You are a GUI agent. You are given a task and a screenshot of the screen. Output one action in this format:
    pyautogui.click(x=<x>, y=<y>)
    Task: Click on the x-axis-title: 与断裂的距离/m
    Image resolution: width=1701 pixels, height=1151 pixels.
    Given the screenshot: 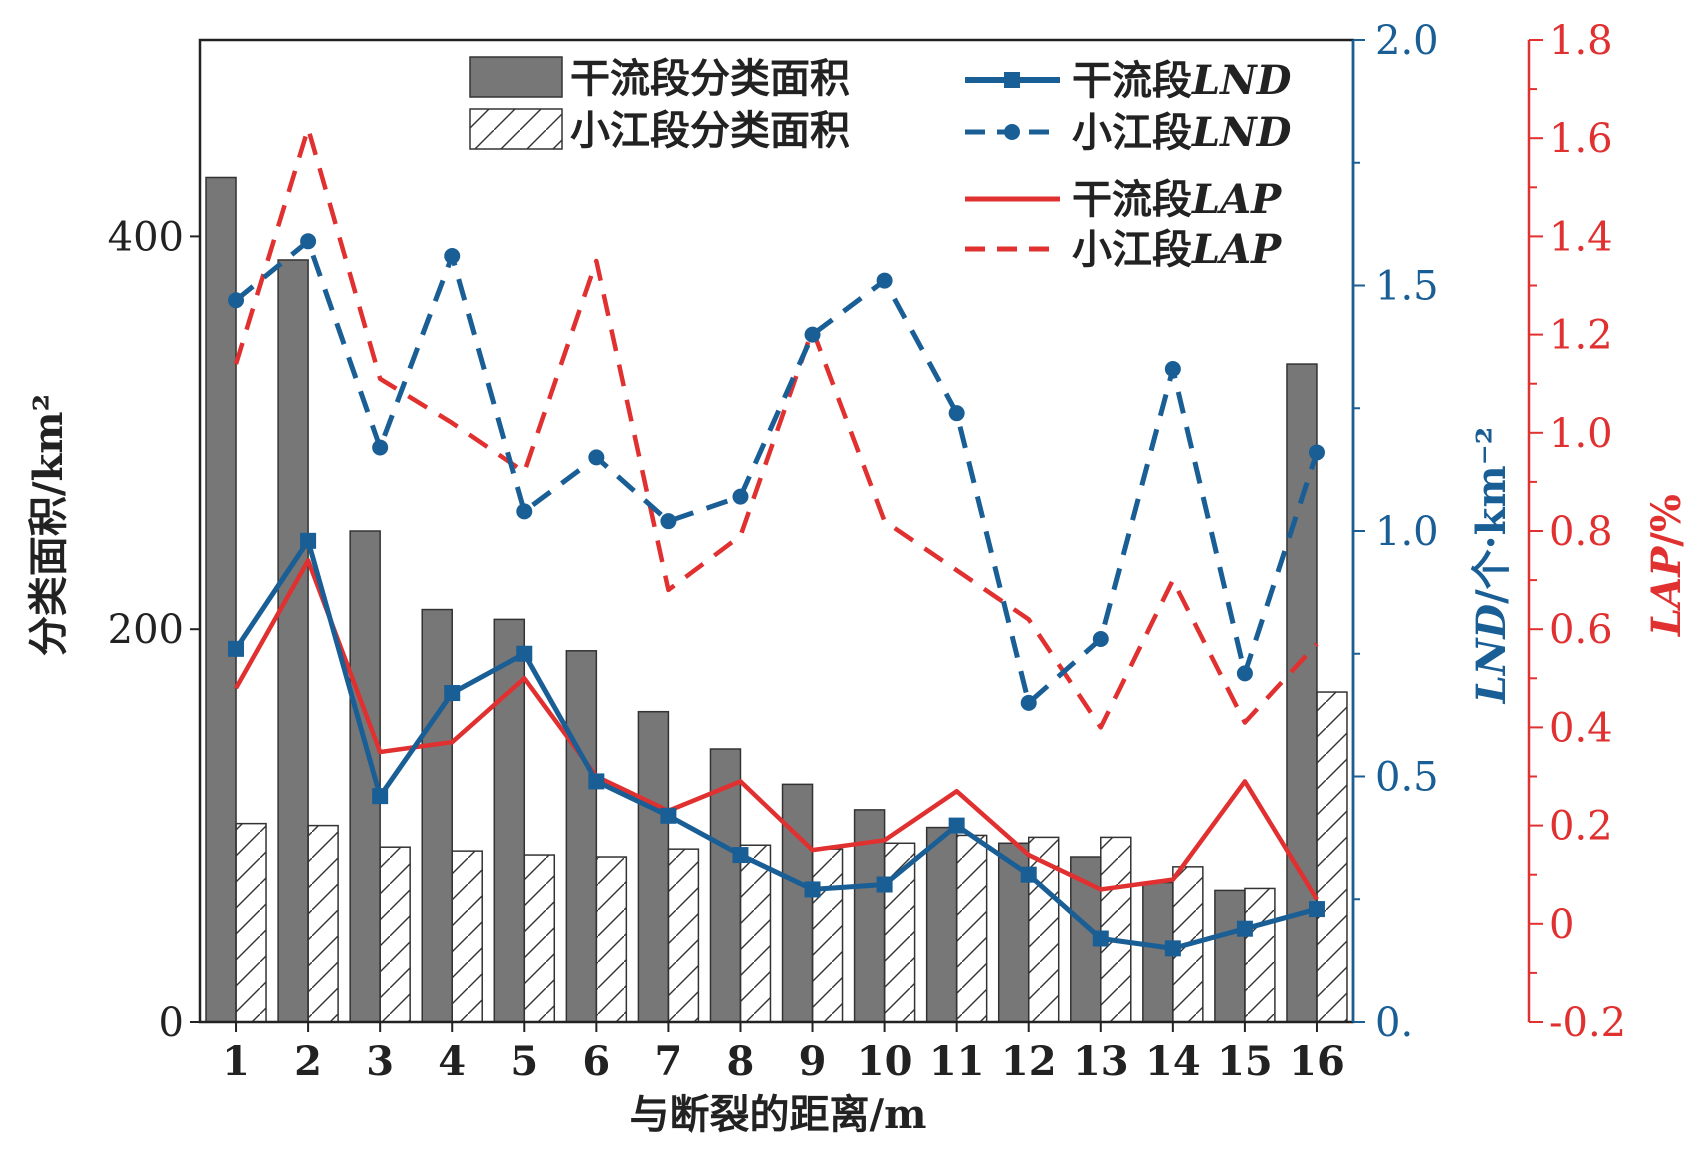 What is the action you would take?
    pyautogui.click(x=778, y=1114)
    